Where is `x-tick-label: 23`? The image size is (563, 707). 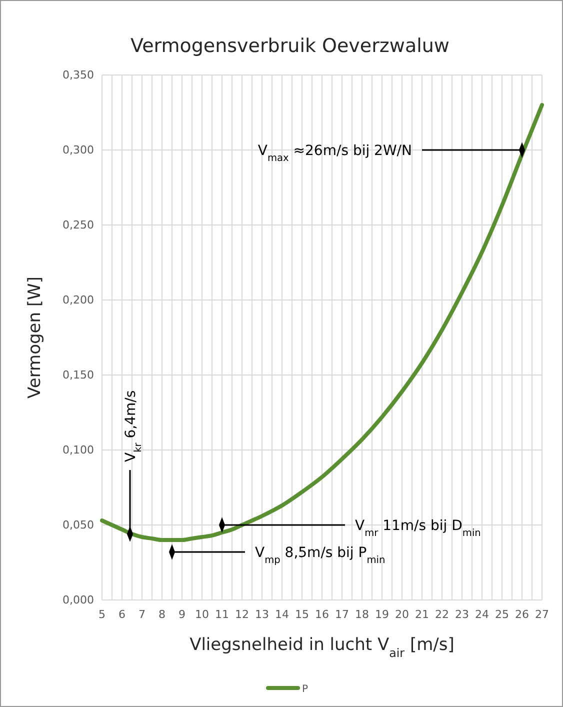
x-tick-label: 23 is located at coordinates (462, 614).